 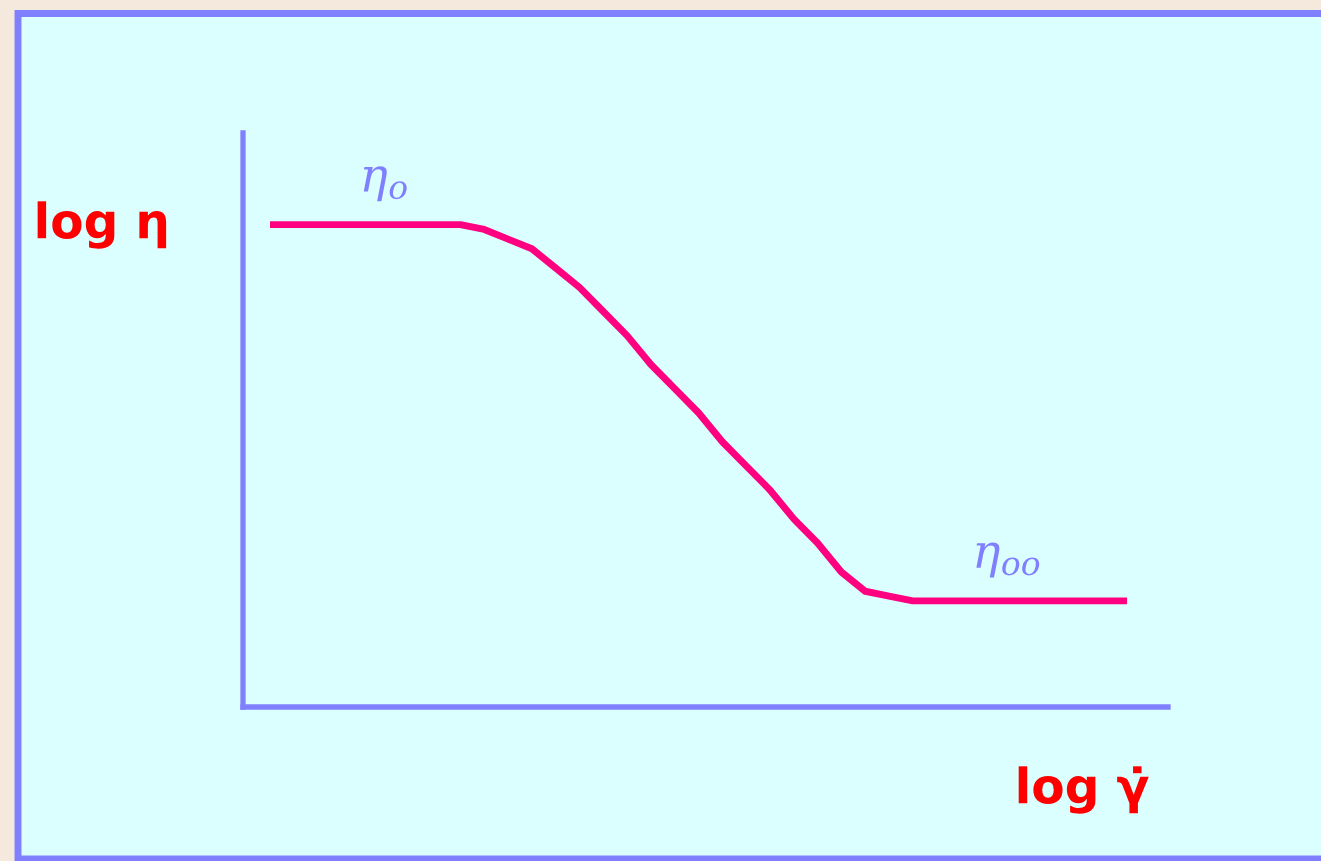 What do you see at coordinates (1083, 790) in the screenshot?
I see `x-axis-title: log γ̇` at bounding box center [1083, 790].